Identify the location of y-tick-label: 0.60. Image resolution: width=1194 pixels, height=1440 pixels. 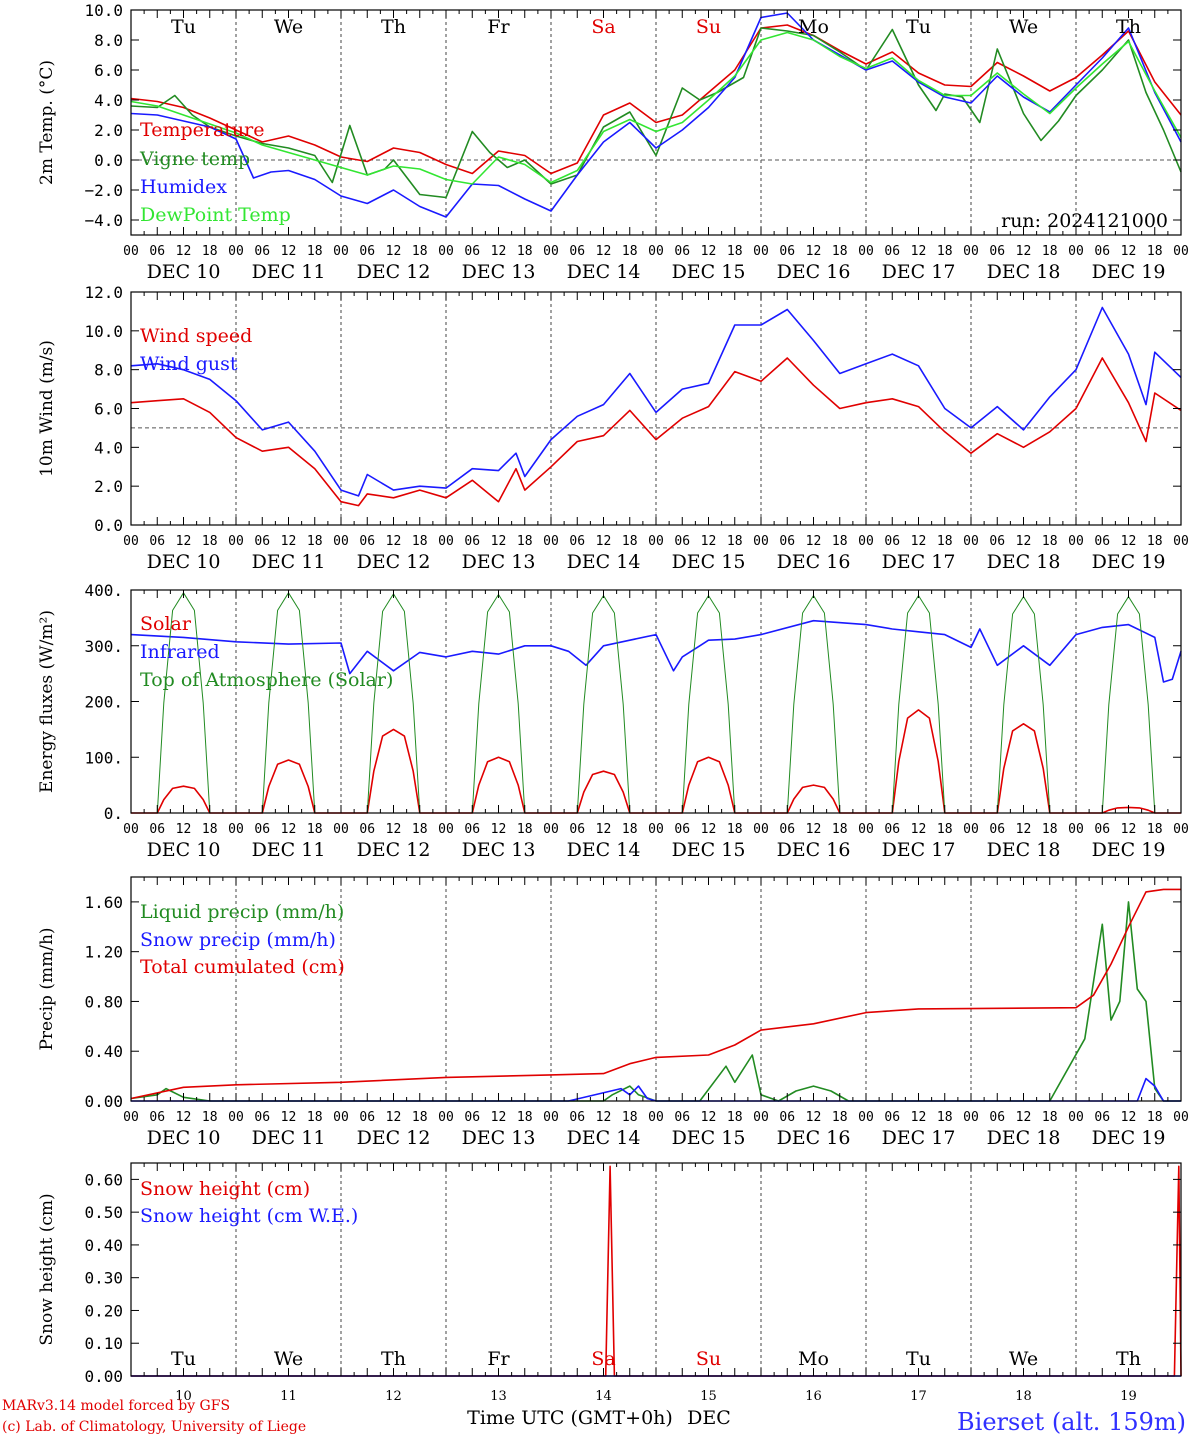
(103, 1179).